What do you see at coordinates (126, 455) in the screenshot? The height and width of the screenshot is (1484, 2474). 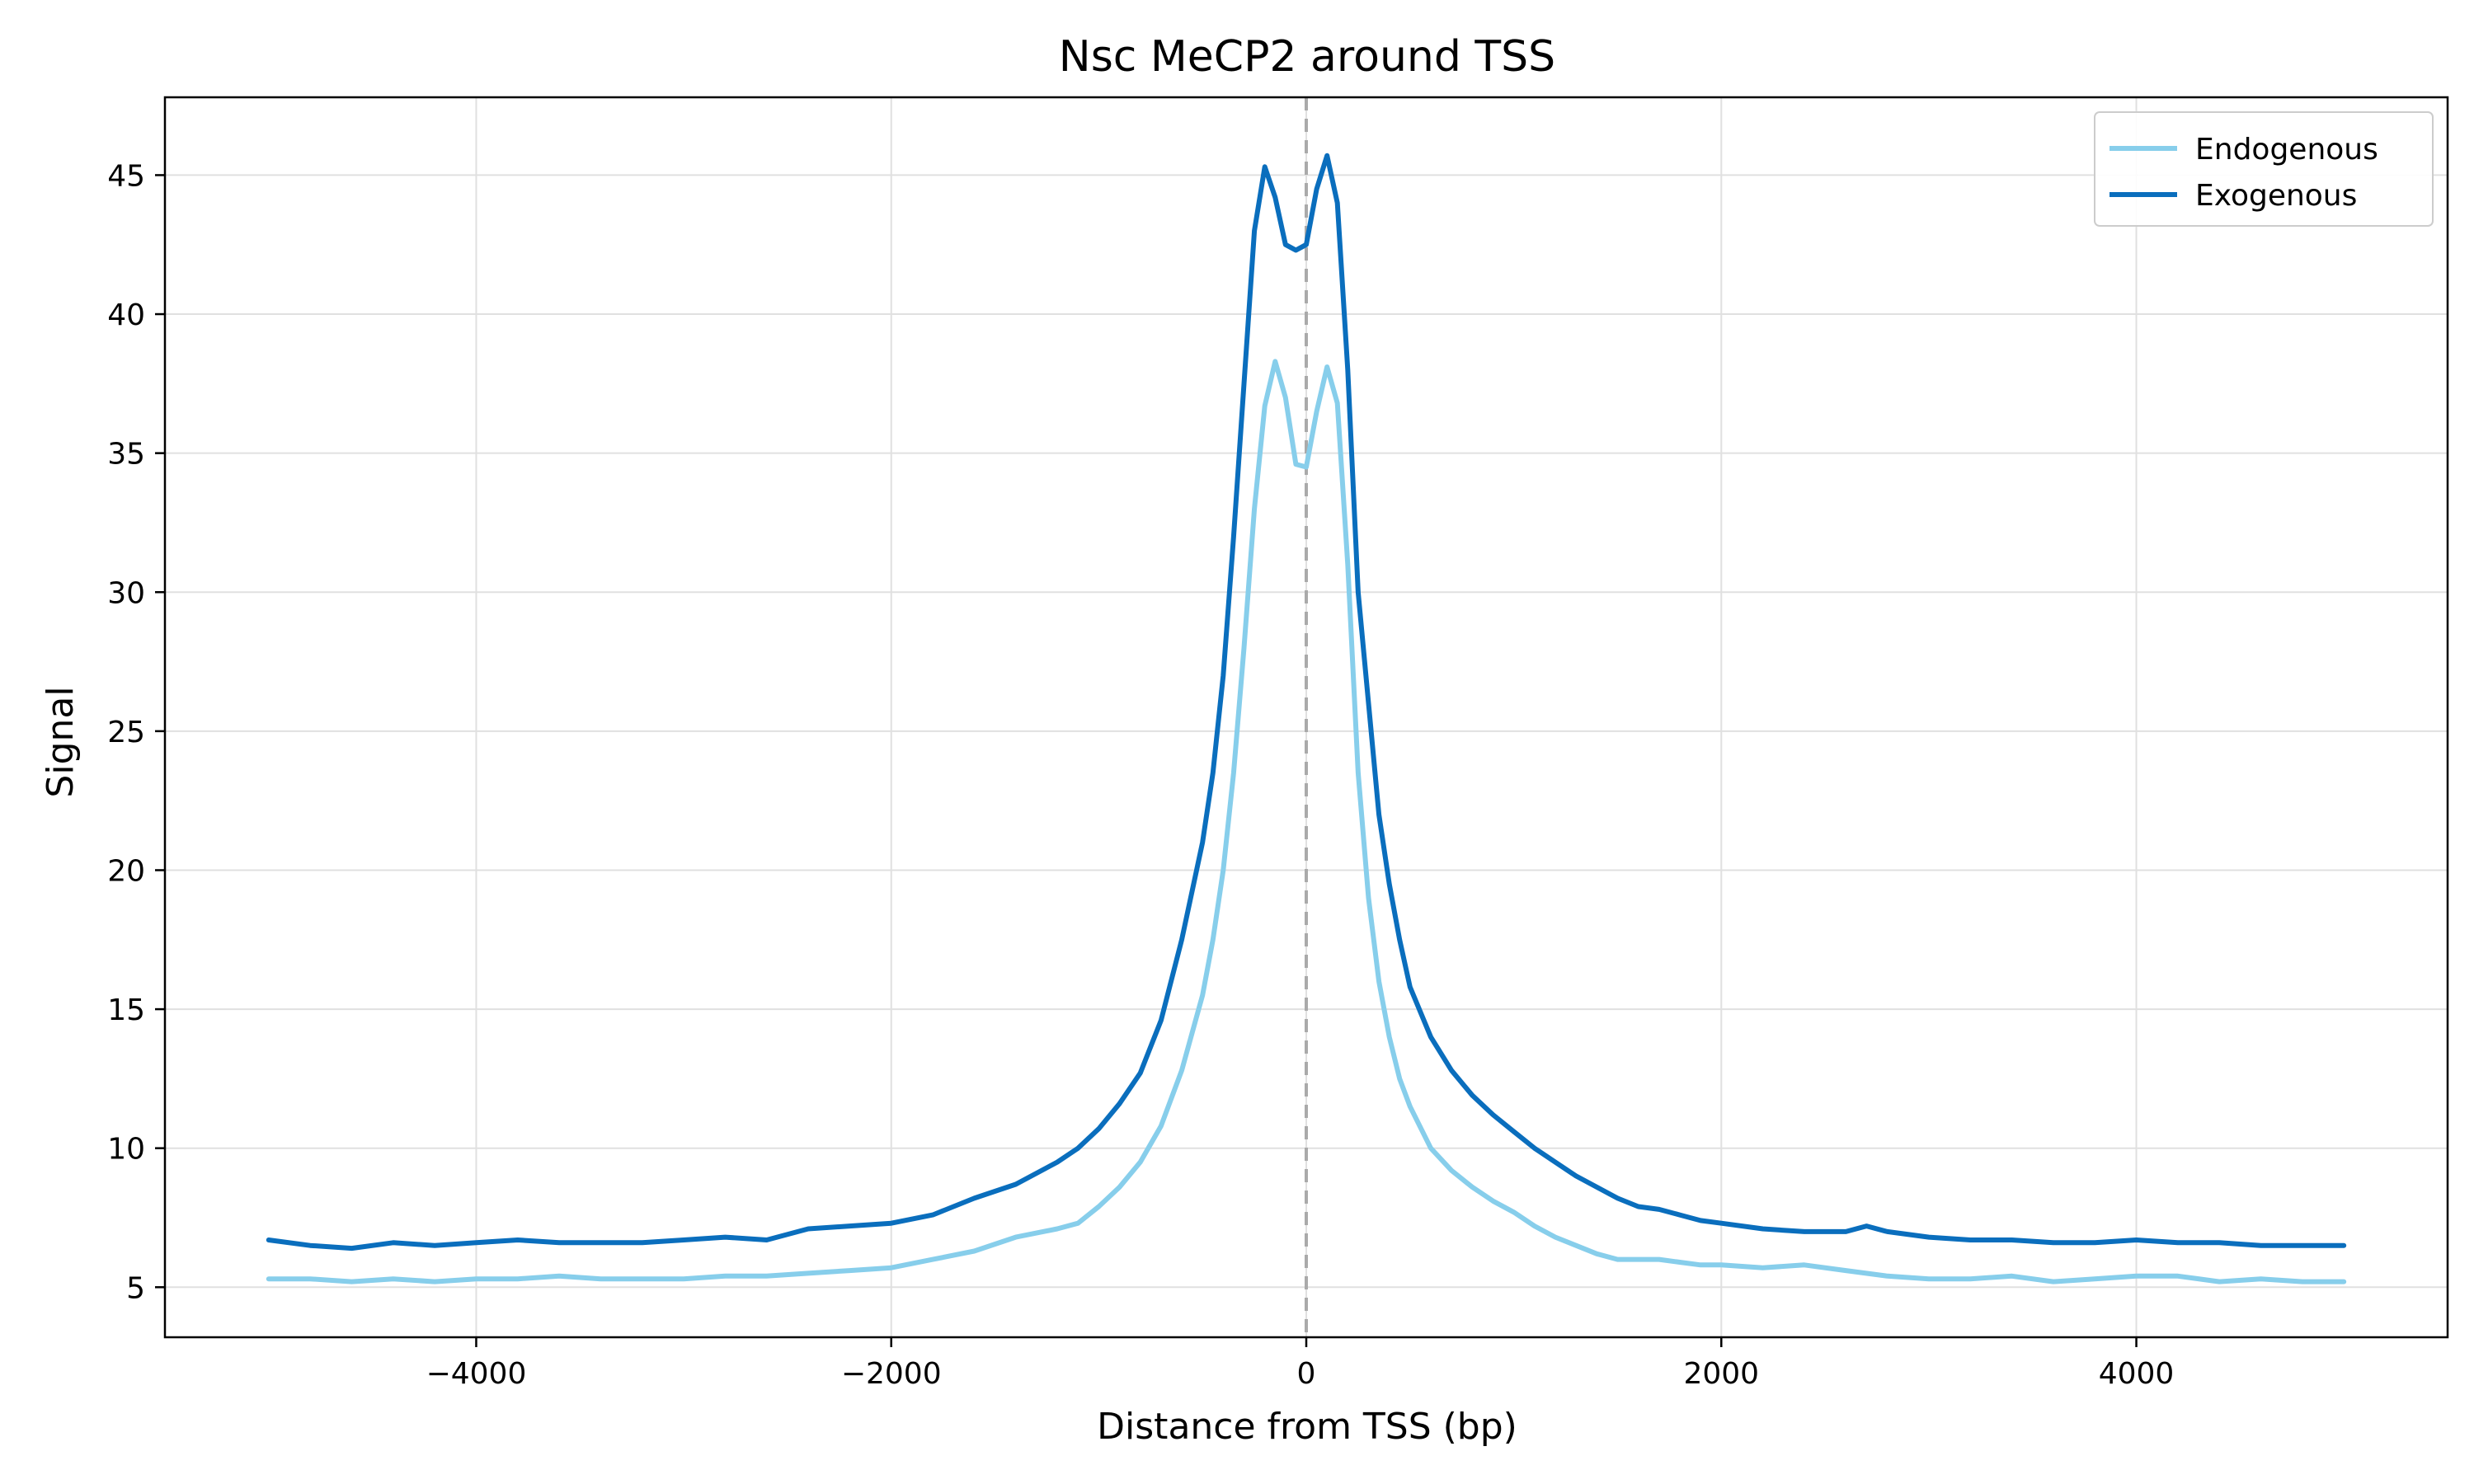 I see `y-tick-label: 35` at bounding box center [126, 455].